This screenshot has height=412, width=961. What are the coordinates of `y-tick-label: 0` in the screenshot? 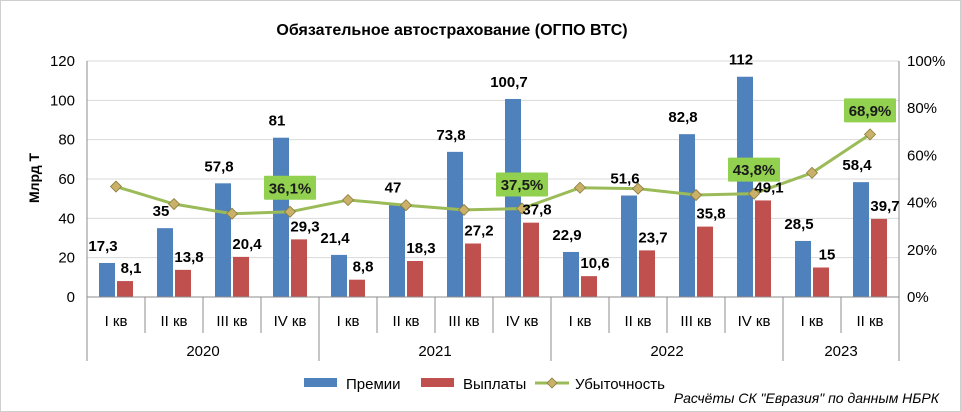 It's located at (71, 297).